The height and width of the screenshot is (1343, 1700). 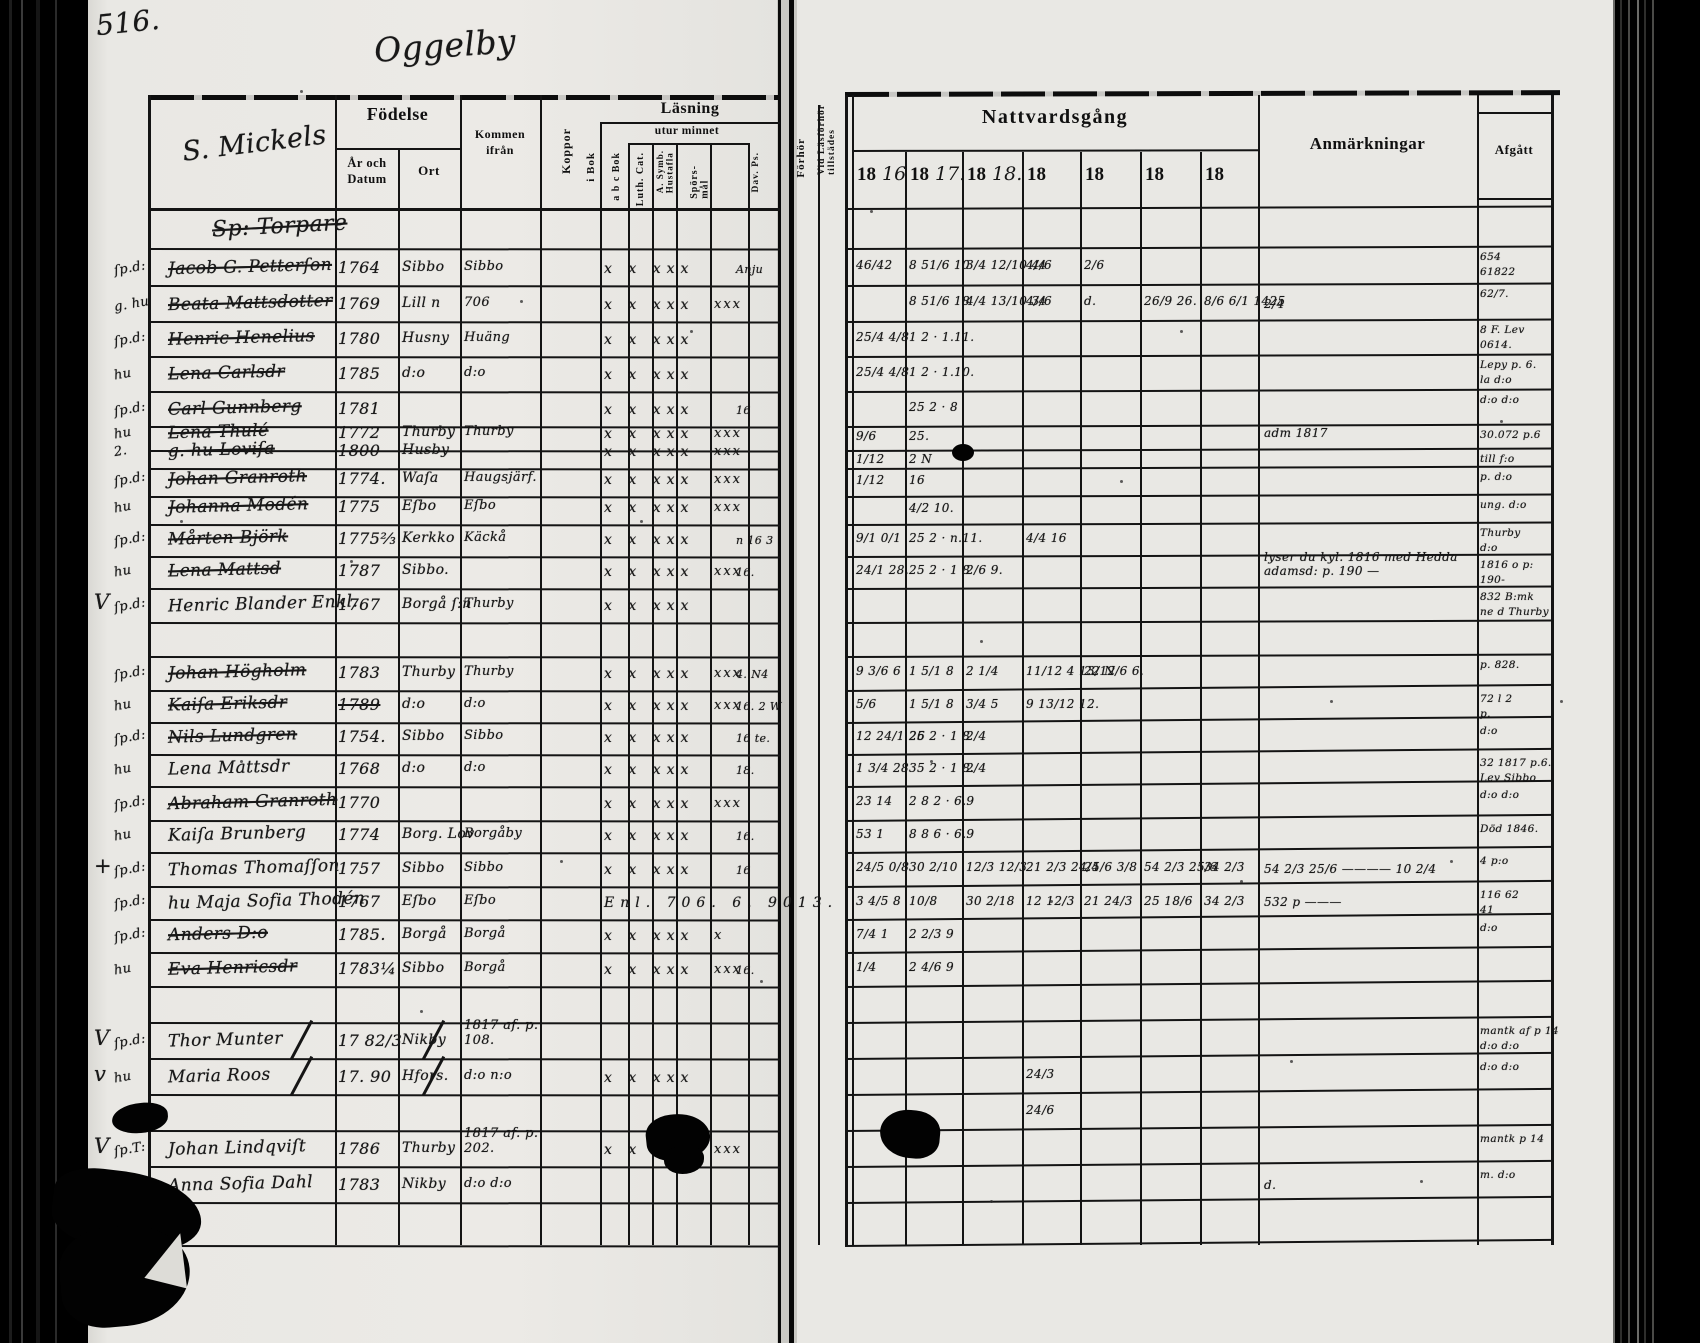 I want to click on person-name: Thor Munter, so click(x=225, y=1040).